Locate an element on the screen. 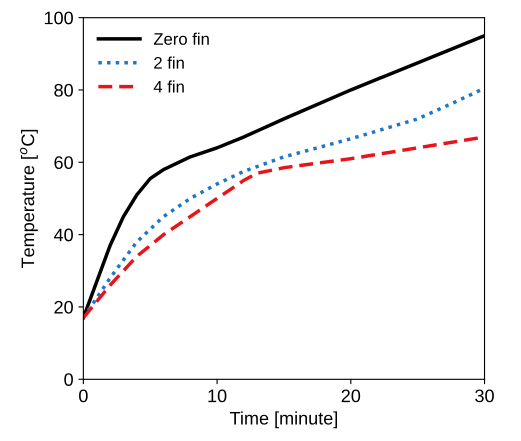 The height and width of the screenshot is (441, 521). y-tick-label: 80 is located at coordinates (63, 90).